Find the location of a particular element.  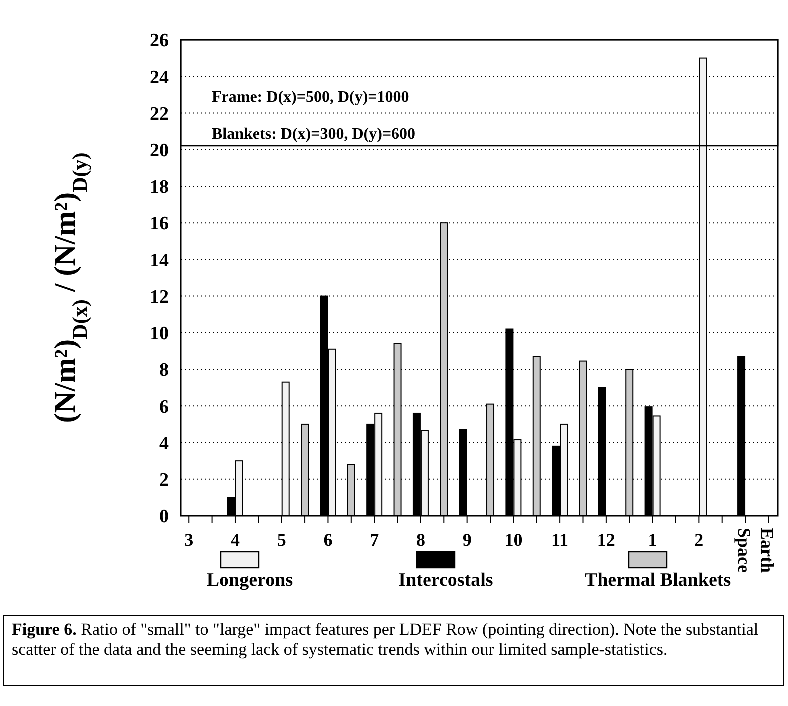

annotation: Frame: D(x)=500, D(y)=1000 is located at coordinates (311, 97).